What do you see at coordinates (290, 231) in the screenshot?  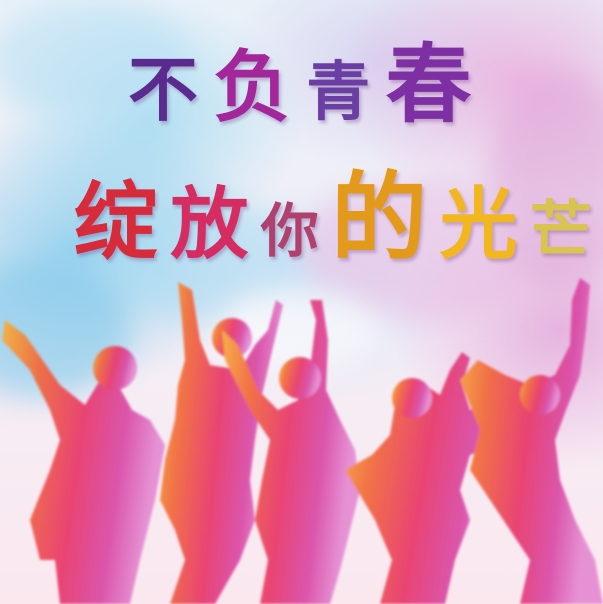 I see `title-char: 你` at bounding box center [290, 231].